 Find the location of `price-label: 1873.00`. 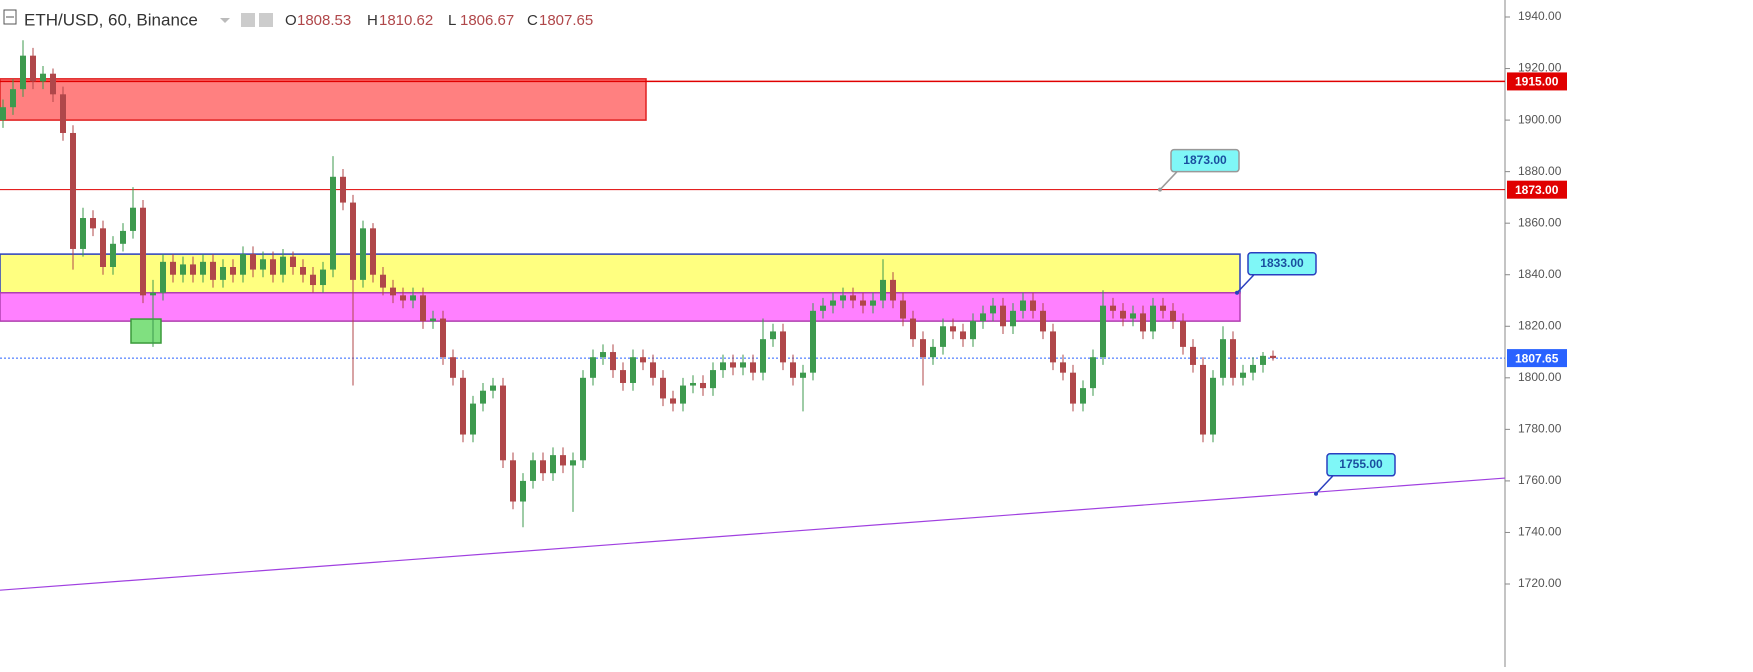

price-label: 1873.00 is located at coordinates (1537, 190).